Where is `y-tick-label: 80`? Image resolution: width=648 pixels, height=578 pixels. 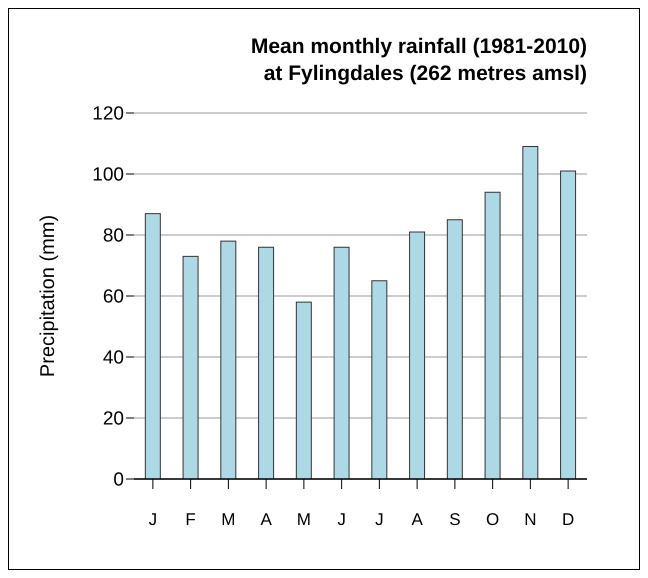 y-tick-label: 80 is located at coordinates (113, 236).